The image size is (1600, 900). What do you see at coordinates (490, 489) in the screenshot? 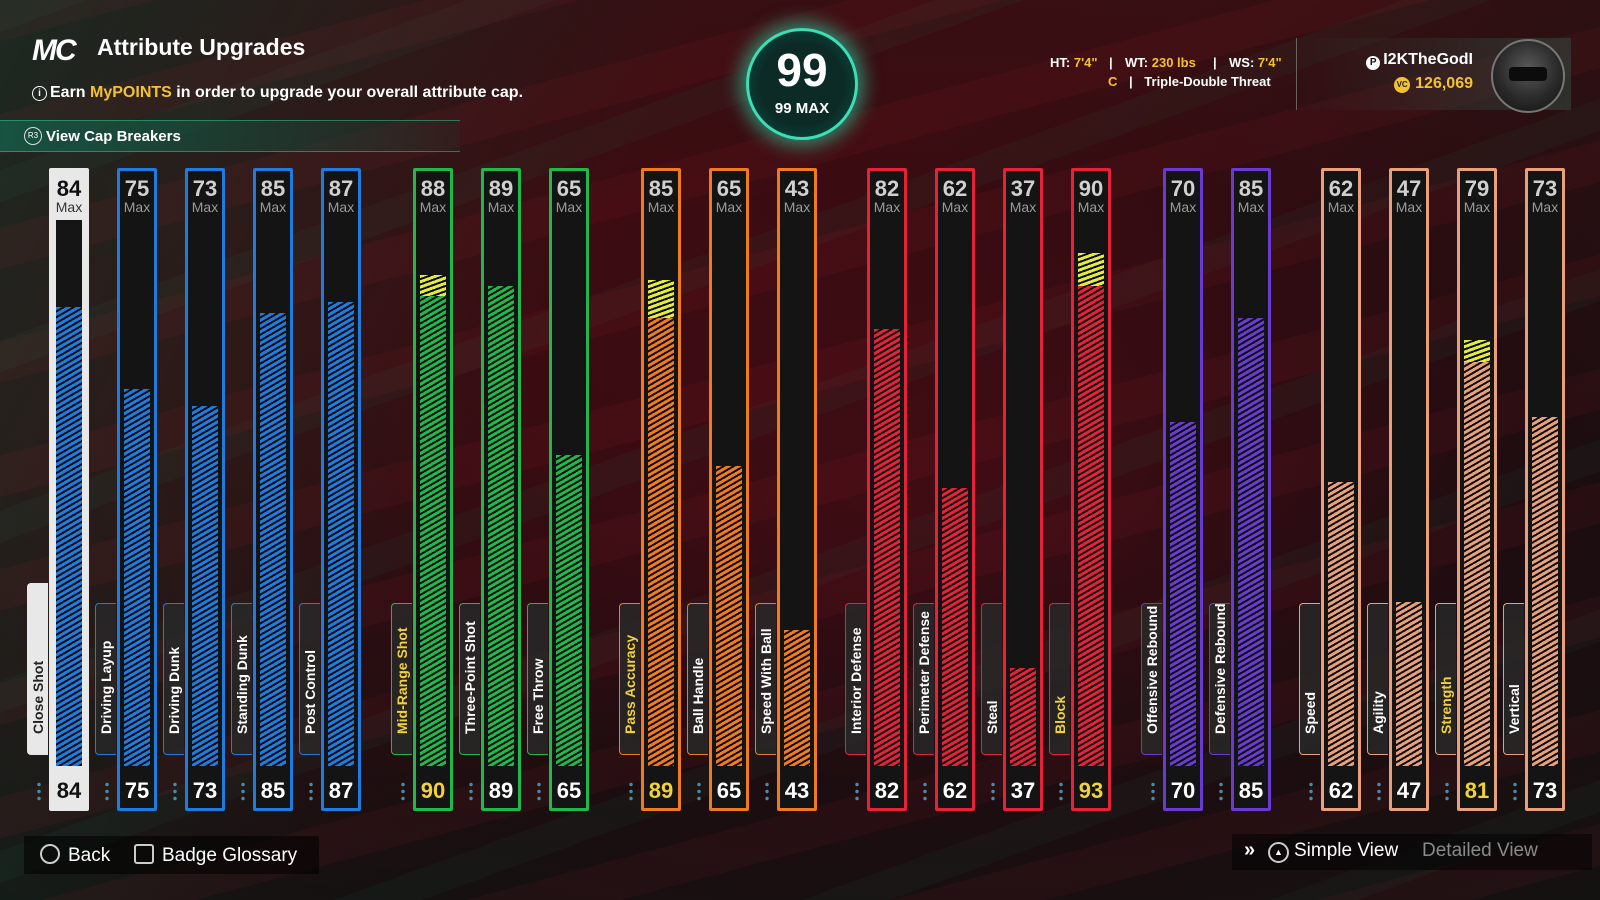
I see `attribute-bar: 89 Max 89 Three-Point Shot` at bounding box center [490, 489].